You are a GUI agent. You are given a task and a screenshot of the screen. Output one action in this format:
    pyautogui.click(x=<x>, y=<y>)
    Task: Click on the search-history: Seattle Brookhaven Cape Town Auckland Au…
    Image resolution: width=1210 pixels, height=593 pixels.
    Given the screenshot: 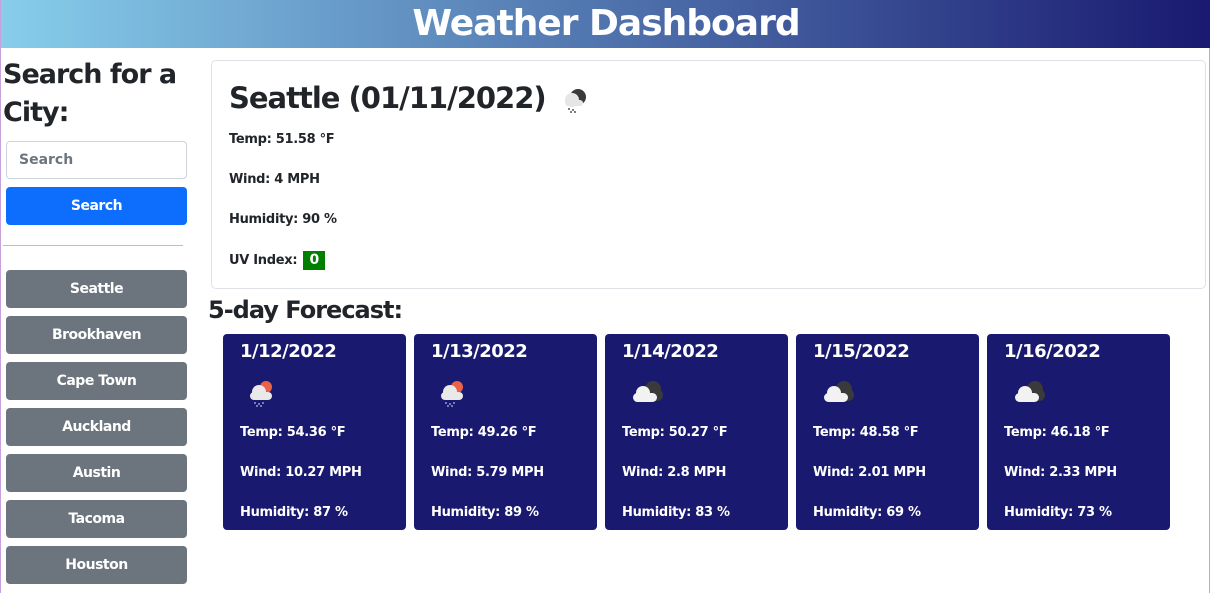 What is the action you would take?
    pyautogui.click(x=96, y=431)
    